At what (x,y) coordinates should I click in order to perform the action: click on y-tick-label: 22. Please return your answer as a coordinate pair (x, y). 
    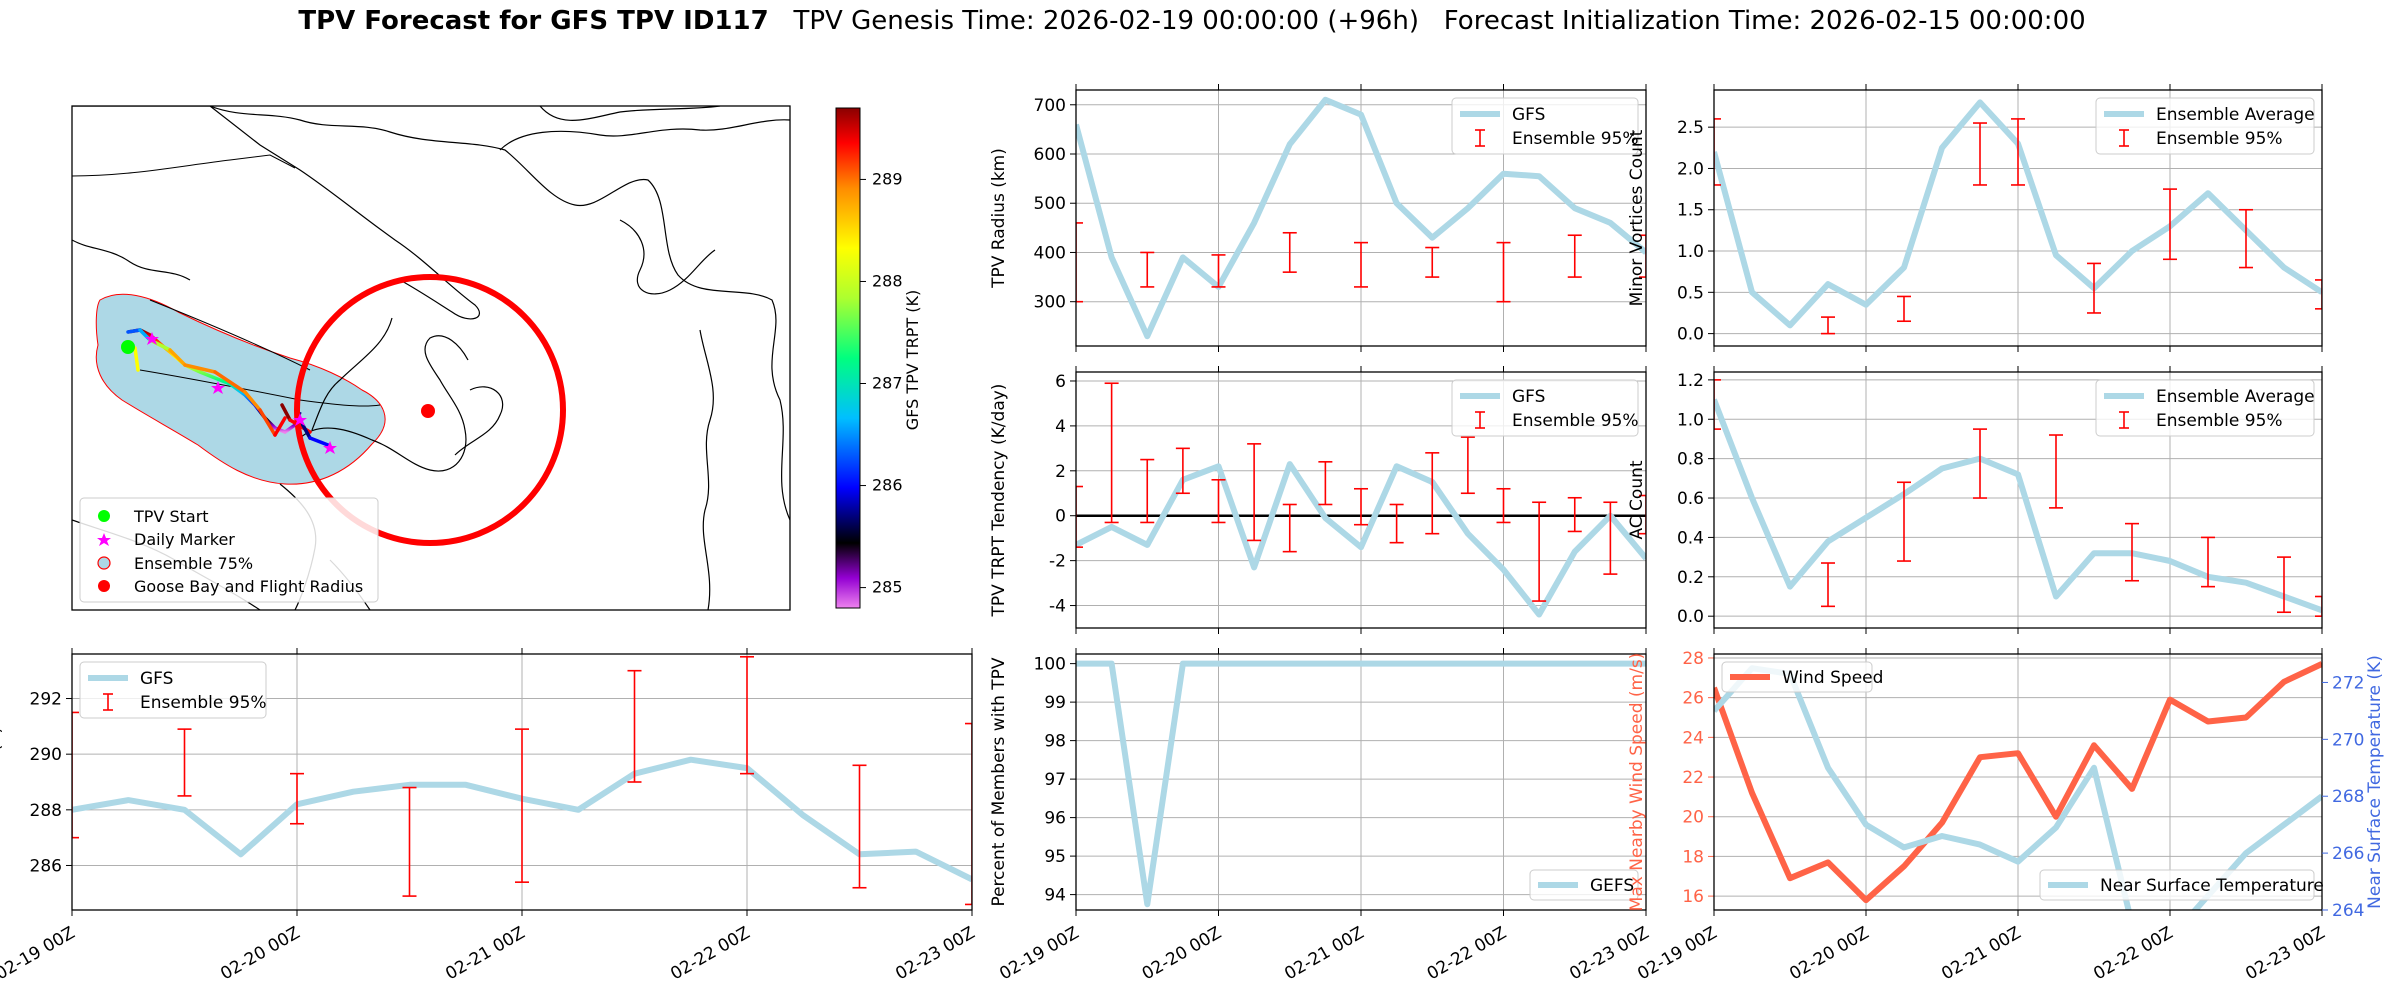
    Looking at the image, I should click on (1693, 778).